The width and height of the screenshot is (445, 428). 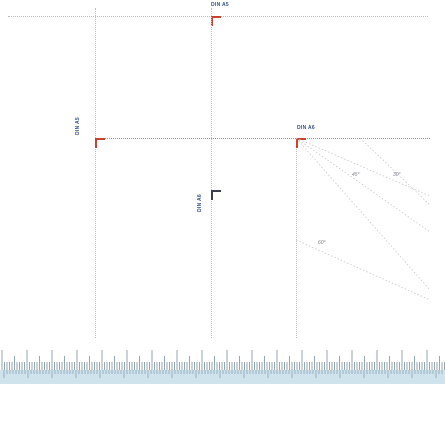 What do you see at coordinates (223, 374) in the screenshot?
I see `ruler-strip-ticks` at bounding box center [223, 374].